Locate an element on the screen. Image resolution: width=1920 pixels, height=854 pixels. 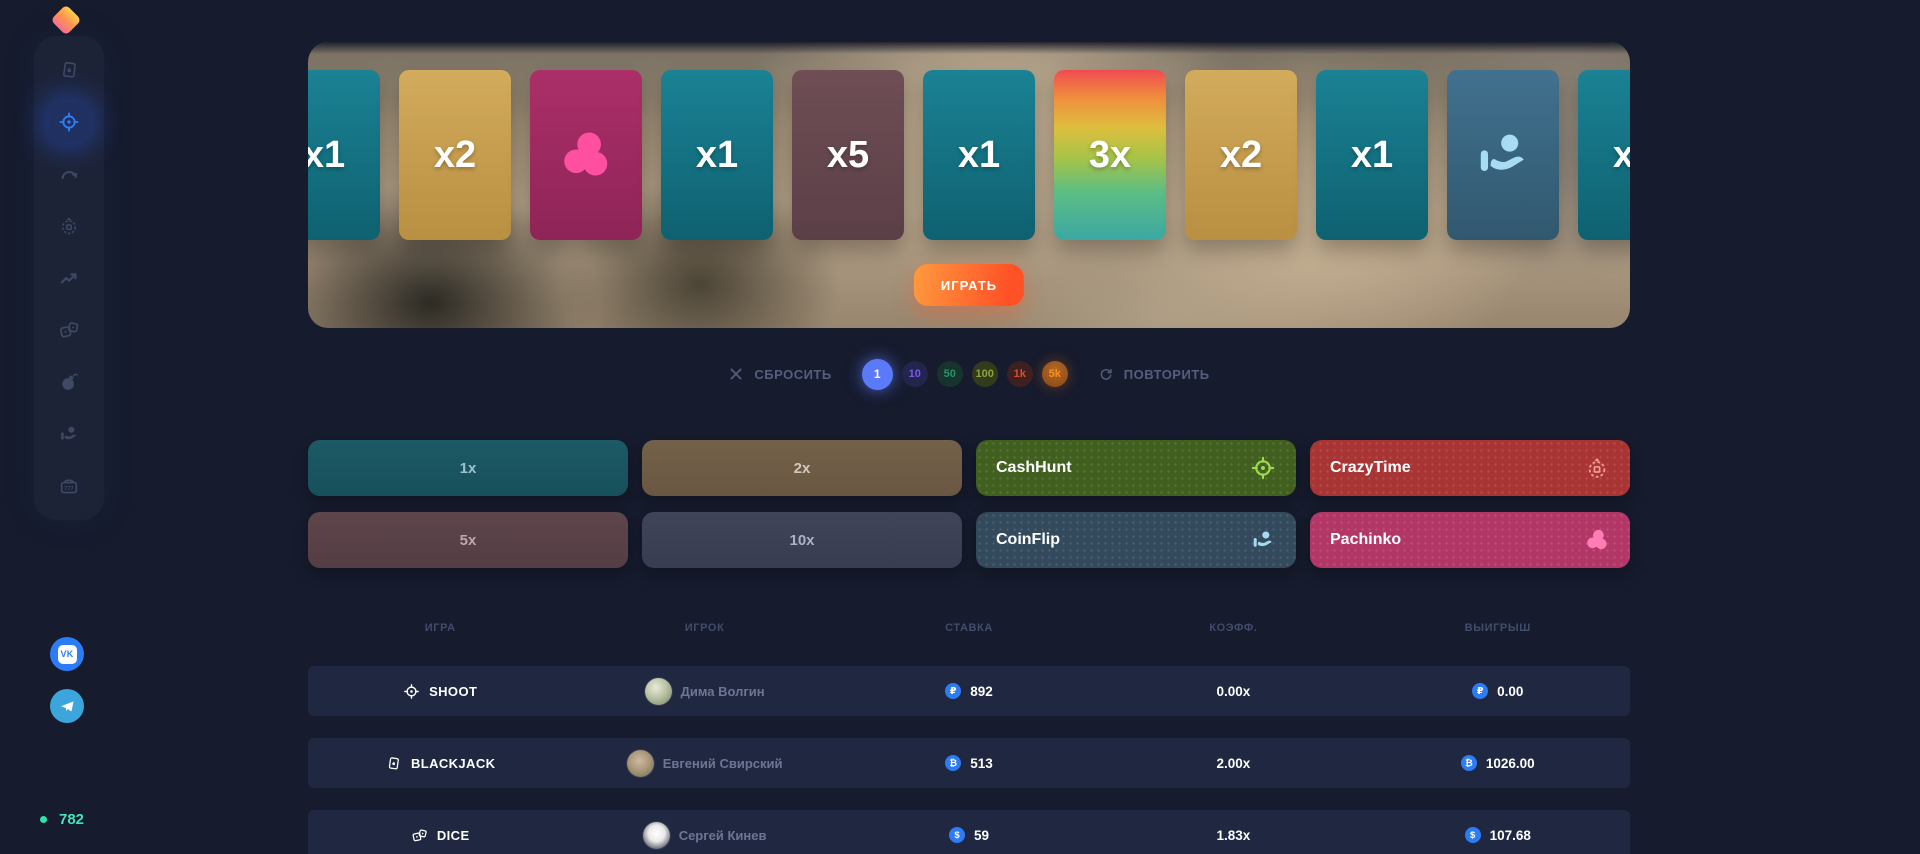
col-header-player: ИГРОК is located at coordinates (704, 628).